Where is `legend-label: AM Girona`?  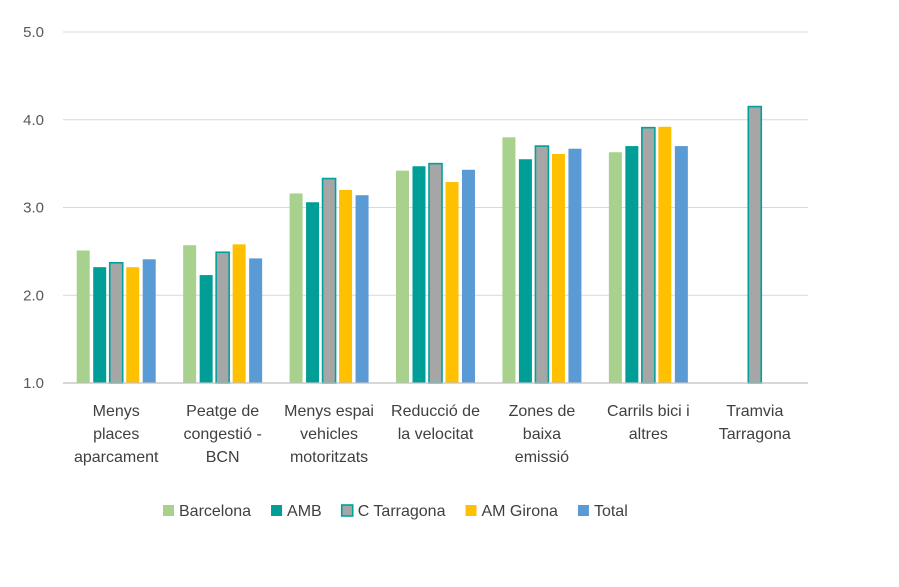
legend-label: AM Girona is located at coordinates (519, 511).